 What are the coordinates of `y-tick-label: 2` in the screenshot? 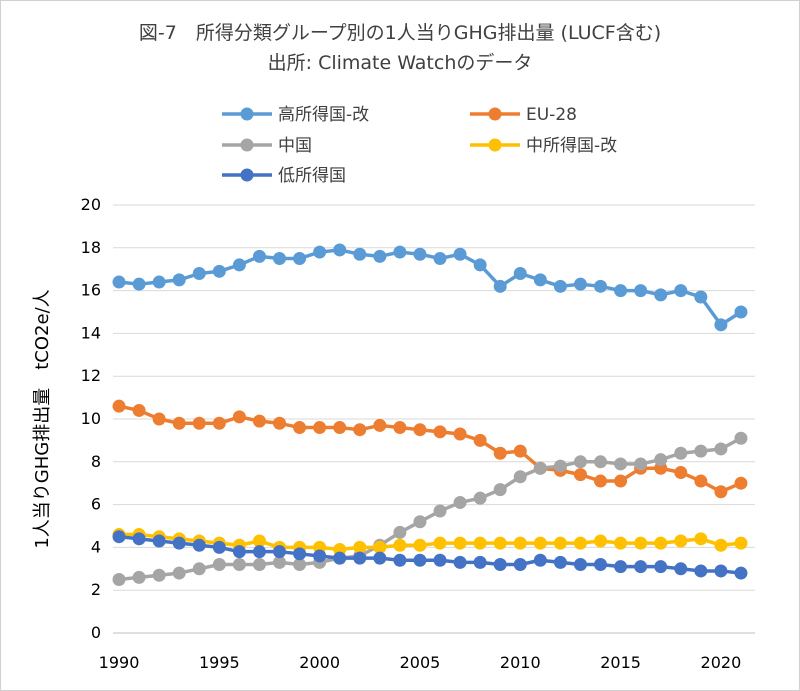 It's located at (96, 589).